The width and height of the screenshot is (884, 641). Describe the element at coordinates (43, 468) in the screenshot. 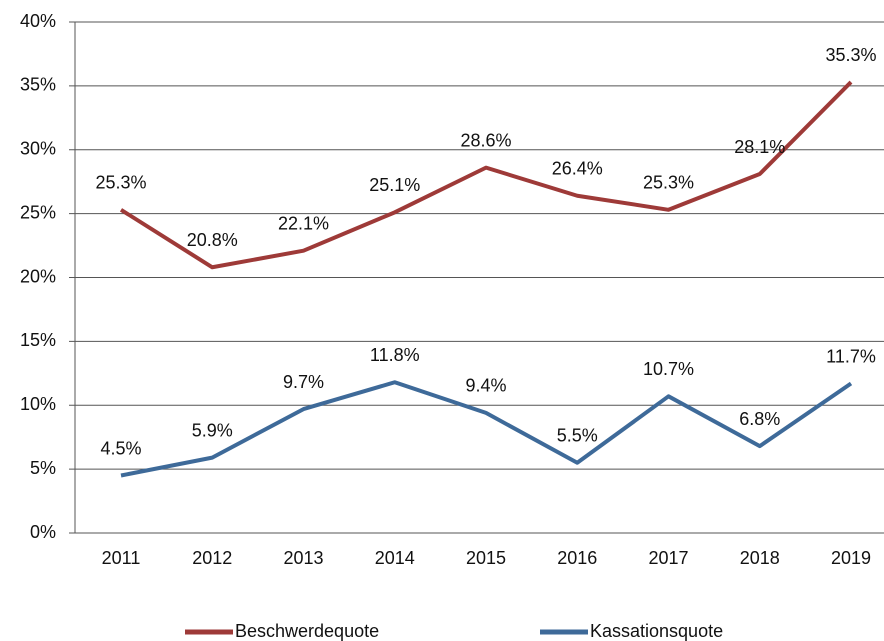

I see `y-tick-label: 5%` at that location.